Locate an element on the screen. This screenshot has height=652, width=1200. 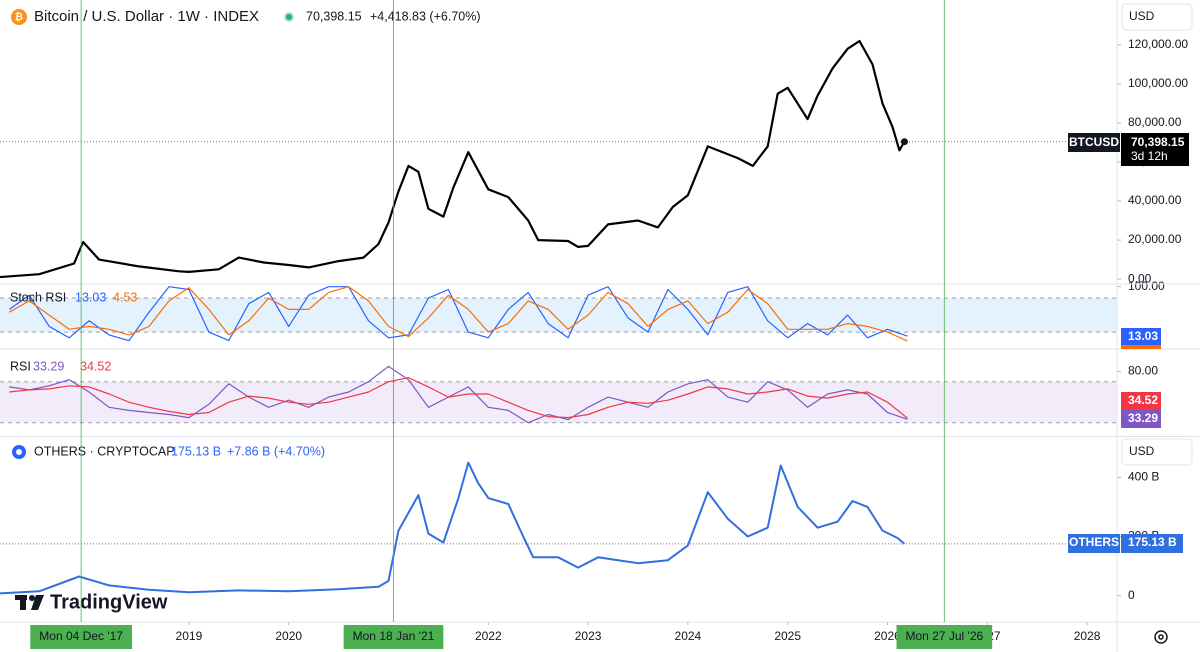
y-tick-label: 100.00 is located at coordinates (1146, 286).